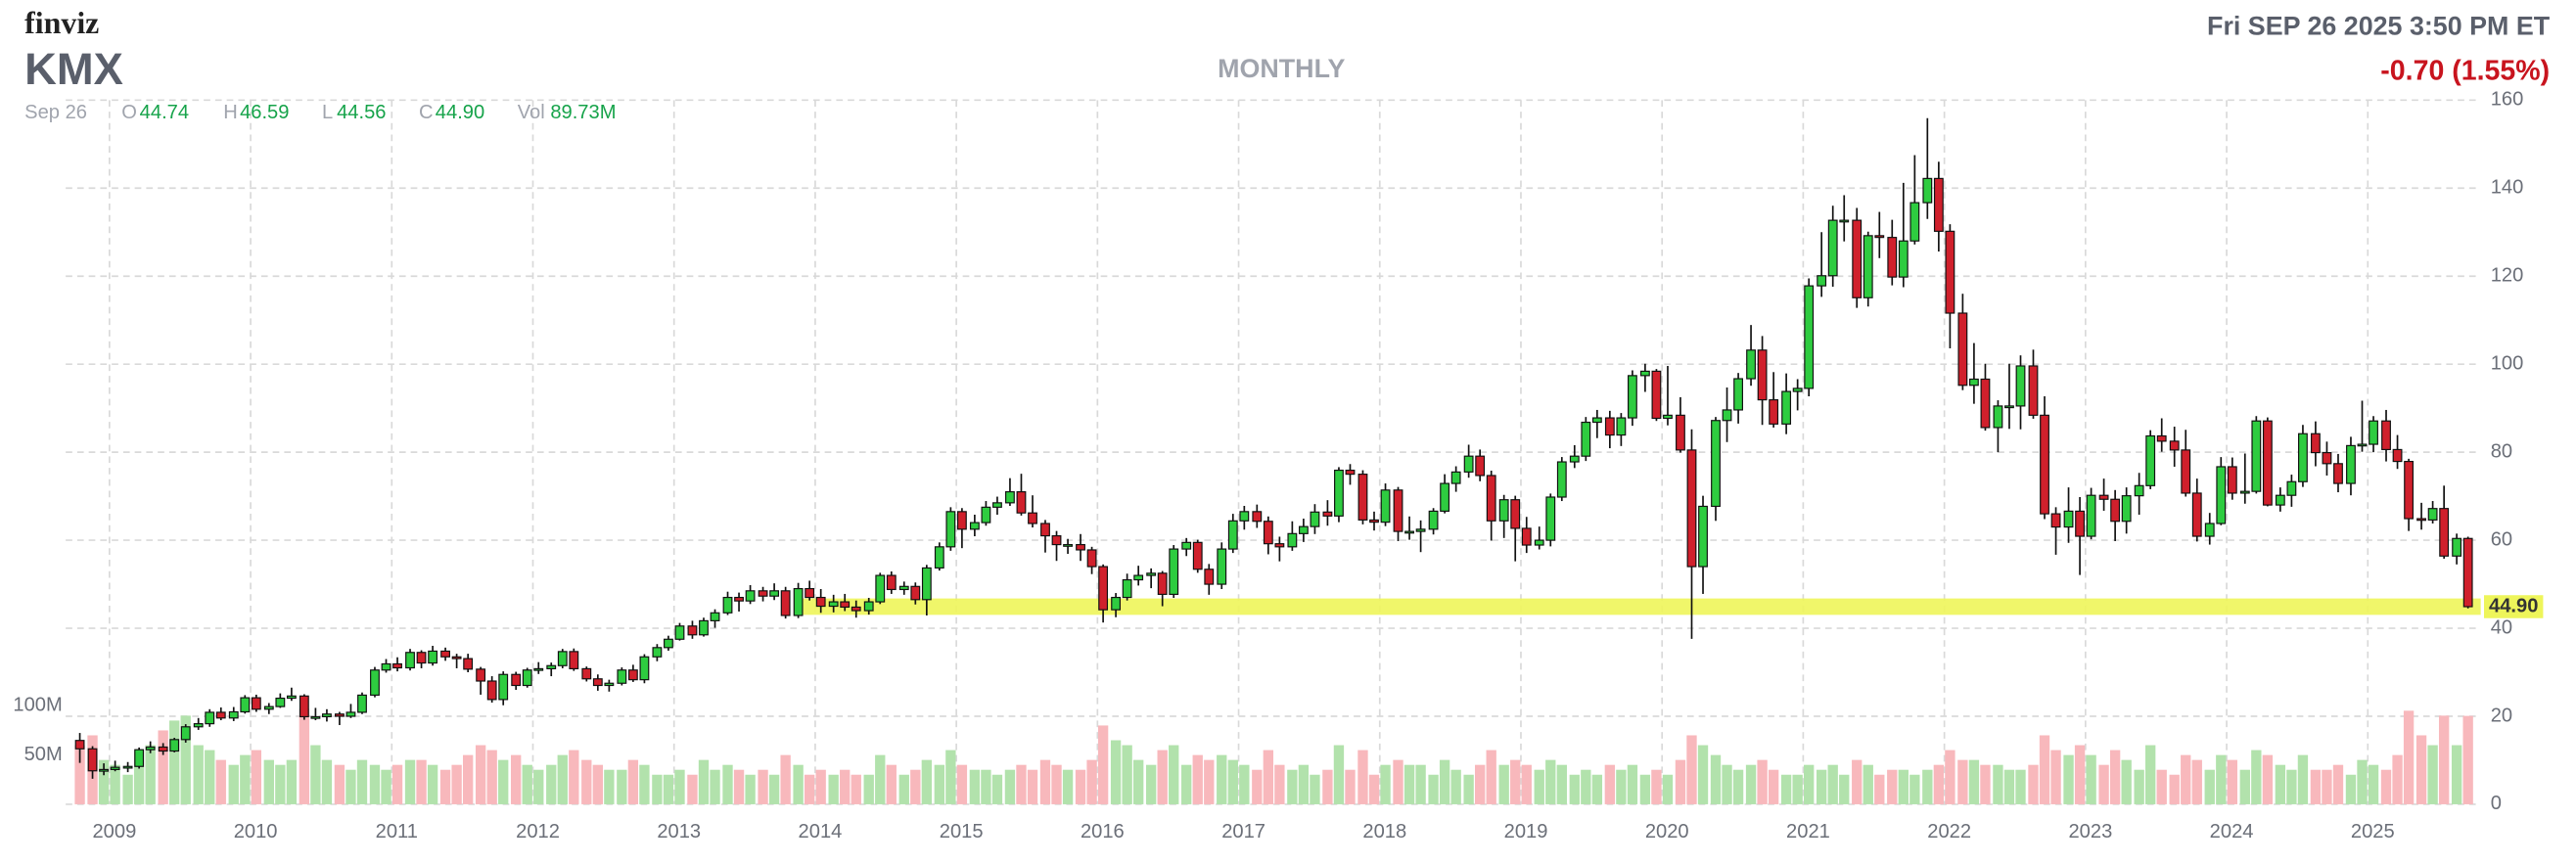 This screenshot has height=865, width=2576. What do you see at coordinates (43, 754) in the screenshot?
I see `volume-tick-label: 50M` at bounding box center [43, 754].